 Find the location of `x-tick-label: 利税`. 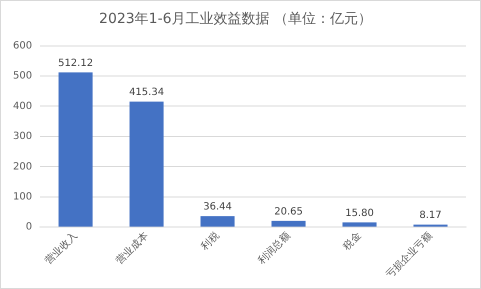

x-tick-label: 利税 is located at coordinates (210, 241).